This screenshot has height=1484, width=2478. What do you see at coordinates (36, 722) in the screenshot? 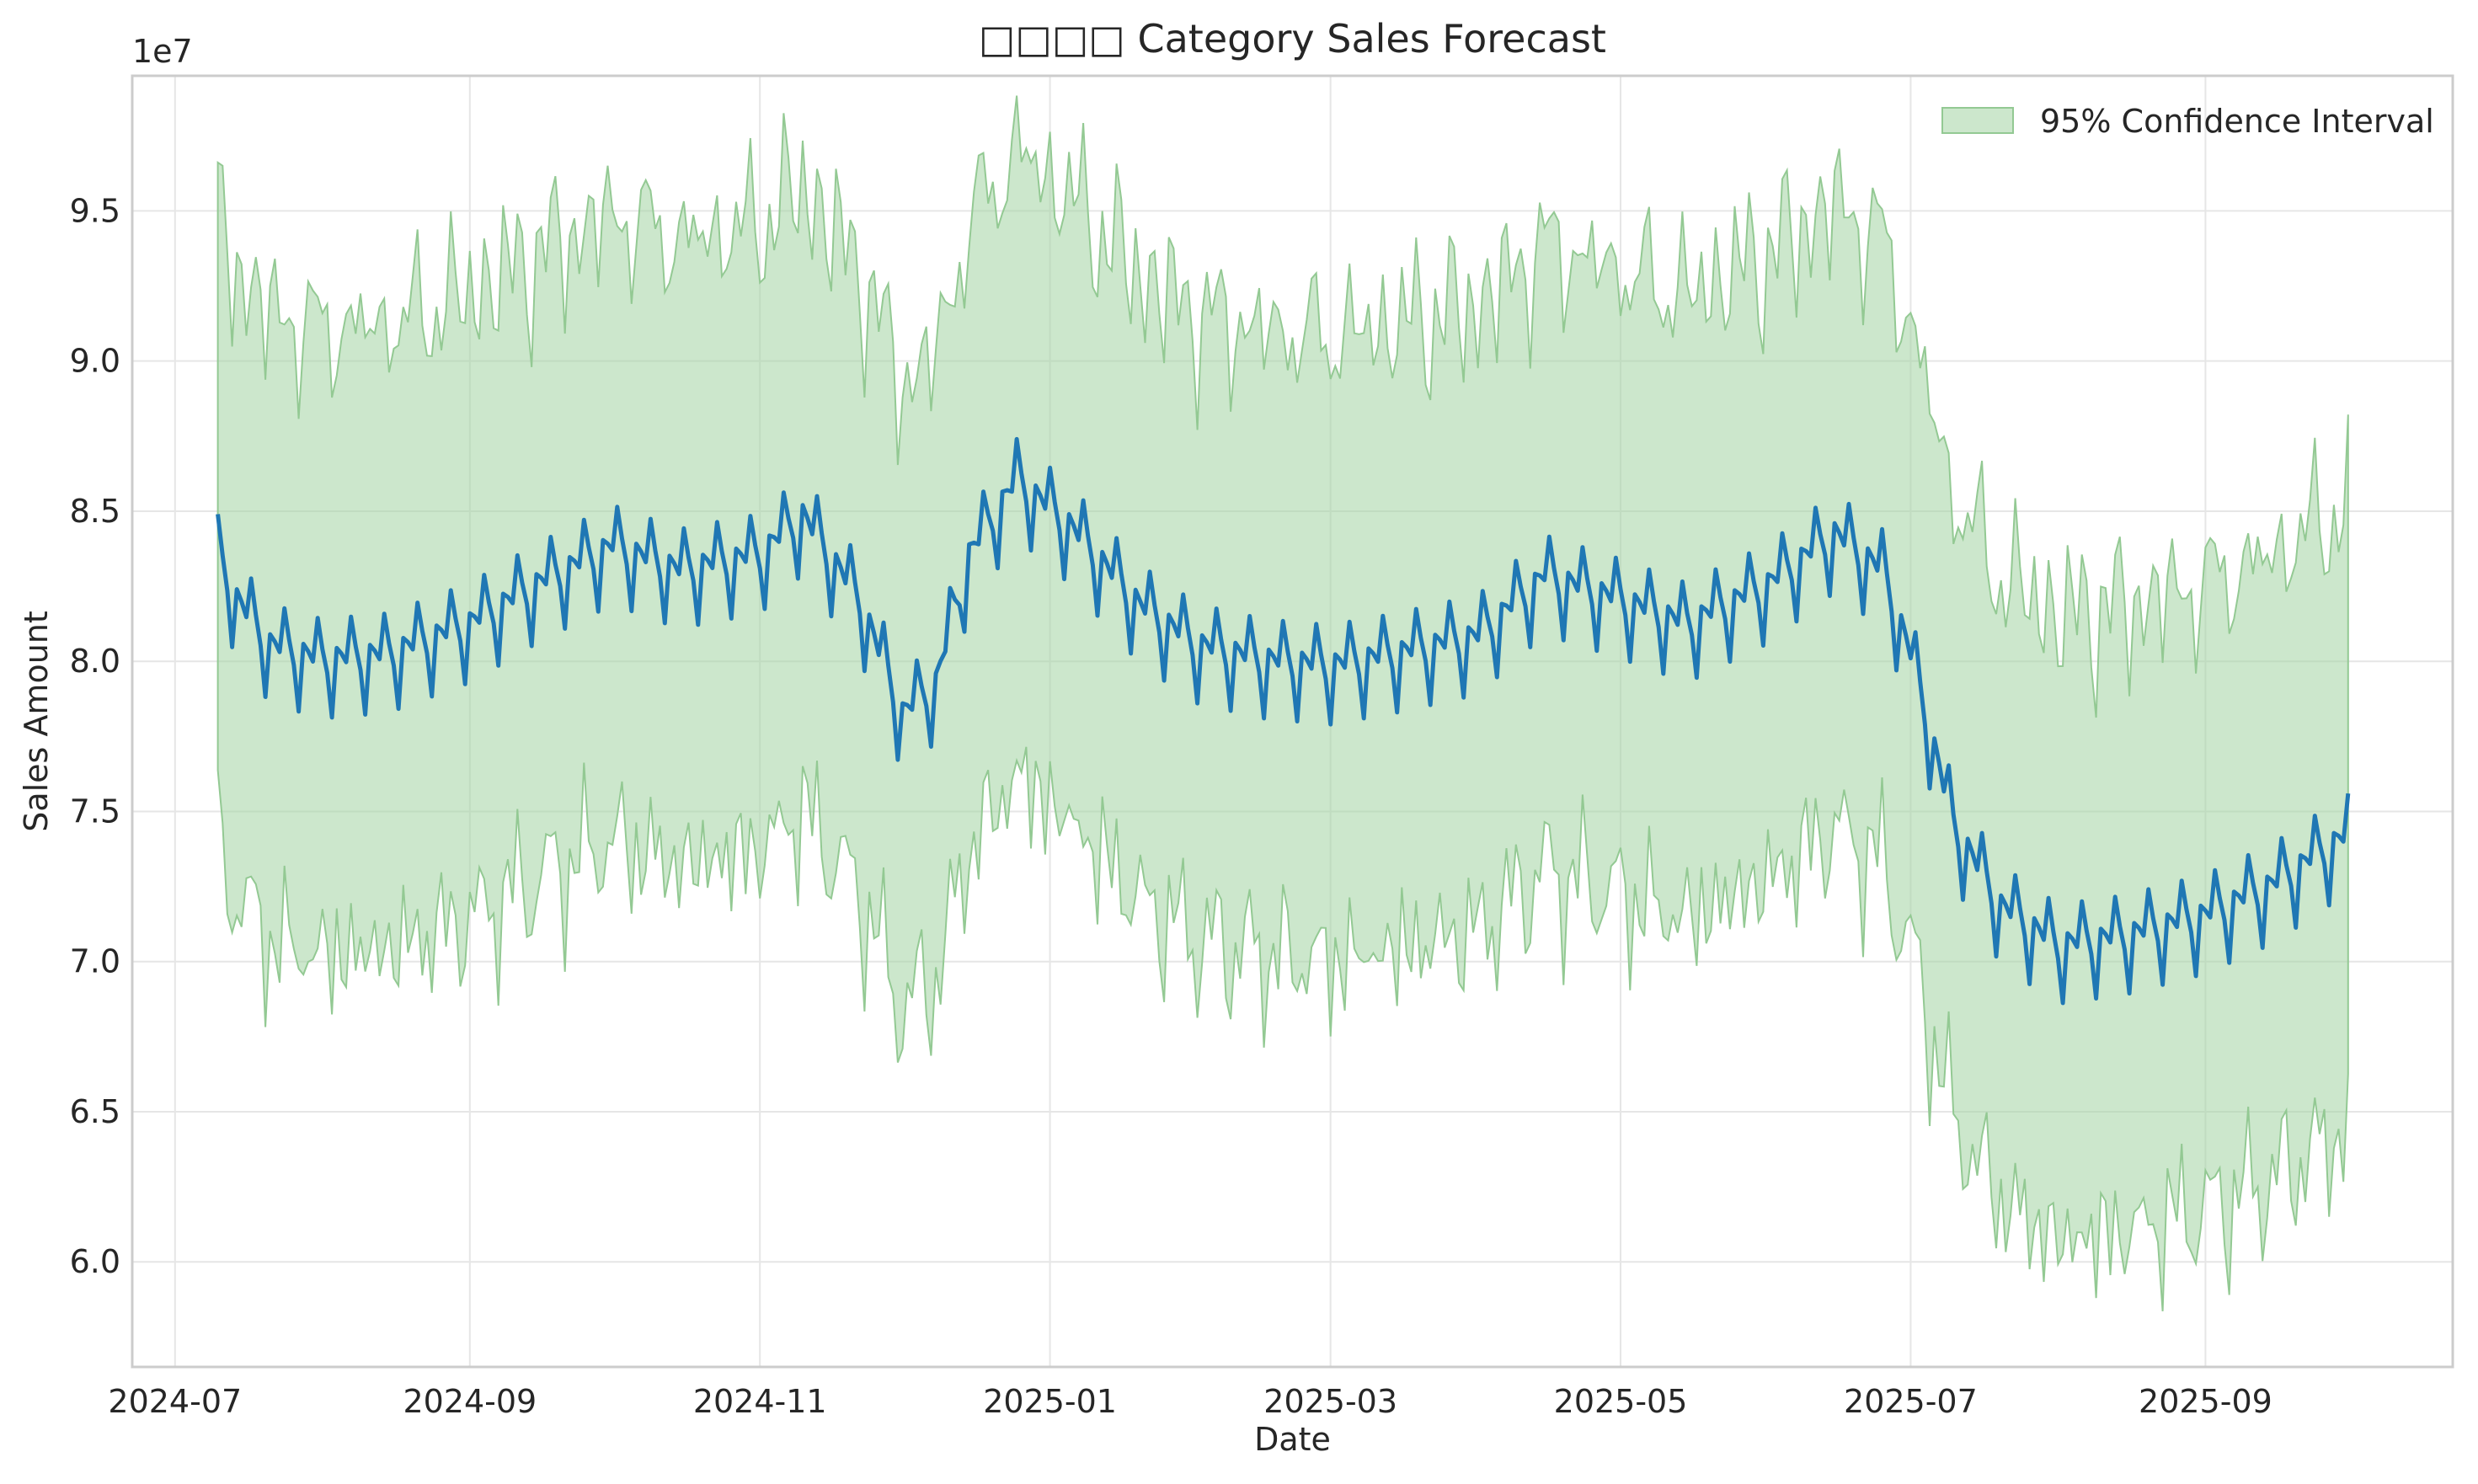
I see `y-axis-title: Sales Amount` at bounding box center [36, 722].